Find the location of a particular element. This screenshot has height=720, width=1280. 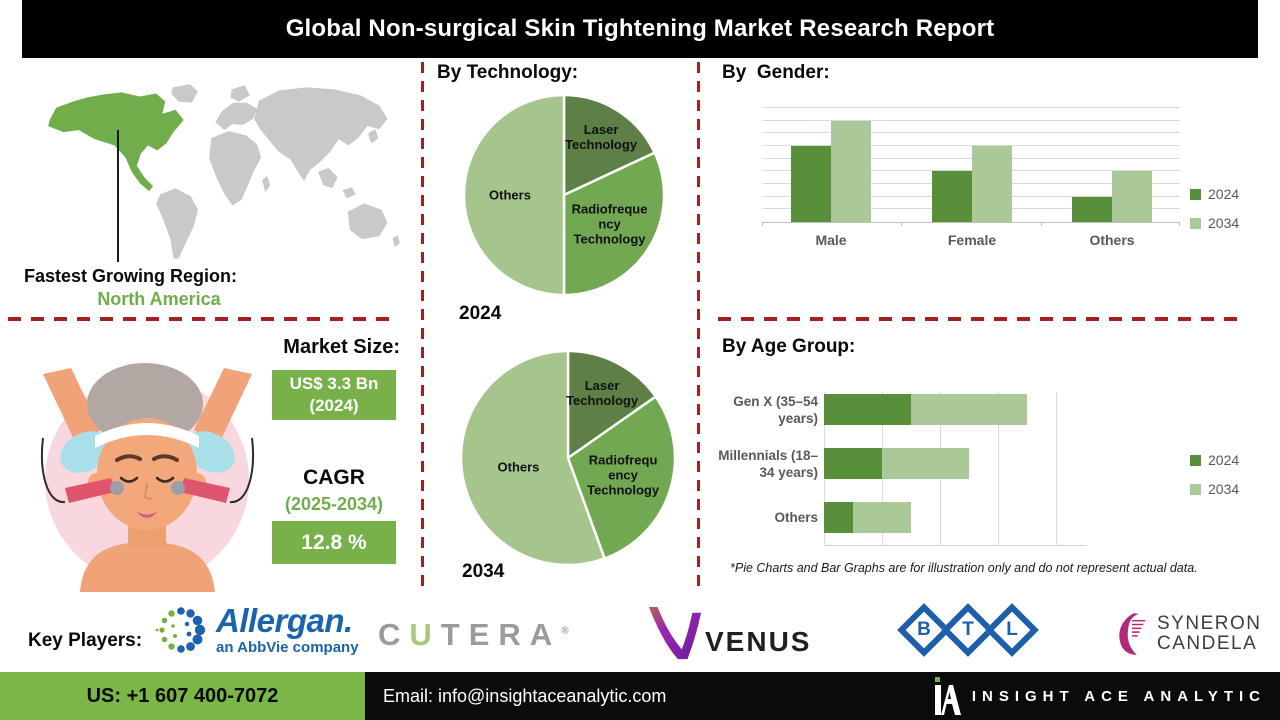

syneron-candela-icon is located at coordinates (1132, 634).